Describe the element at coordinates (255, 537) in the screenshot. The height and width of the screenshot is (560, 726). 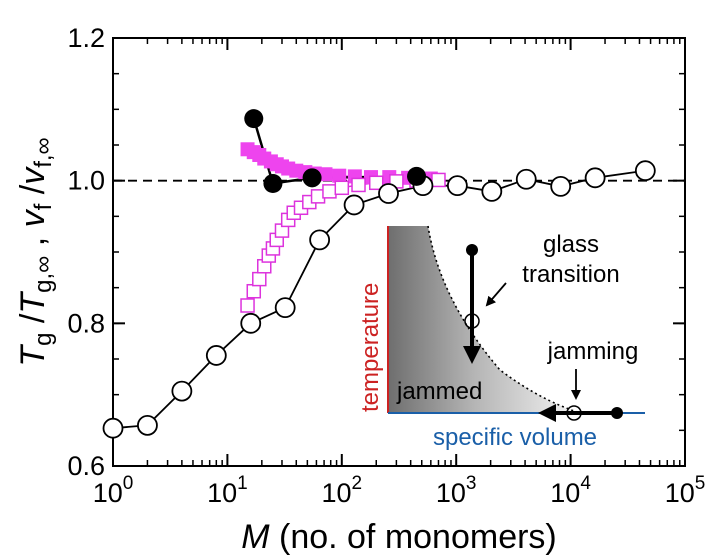
I see `x-axis-title-symbol: M` at that location.